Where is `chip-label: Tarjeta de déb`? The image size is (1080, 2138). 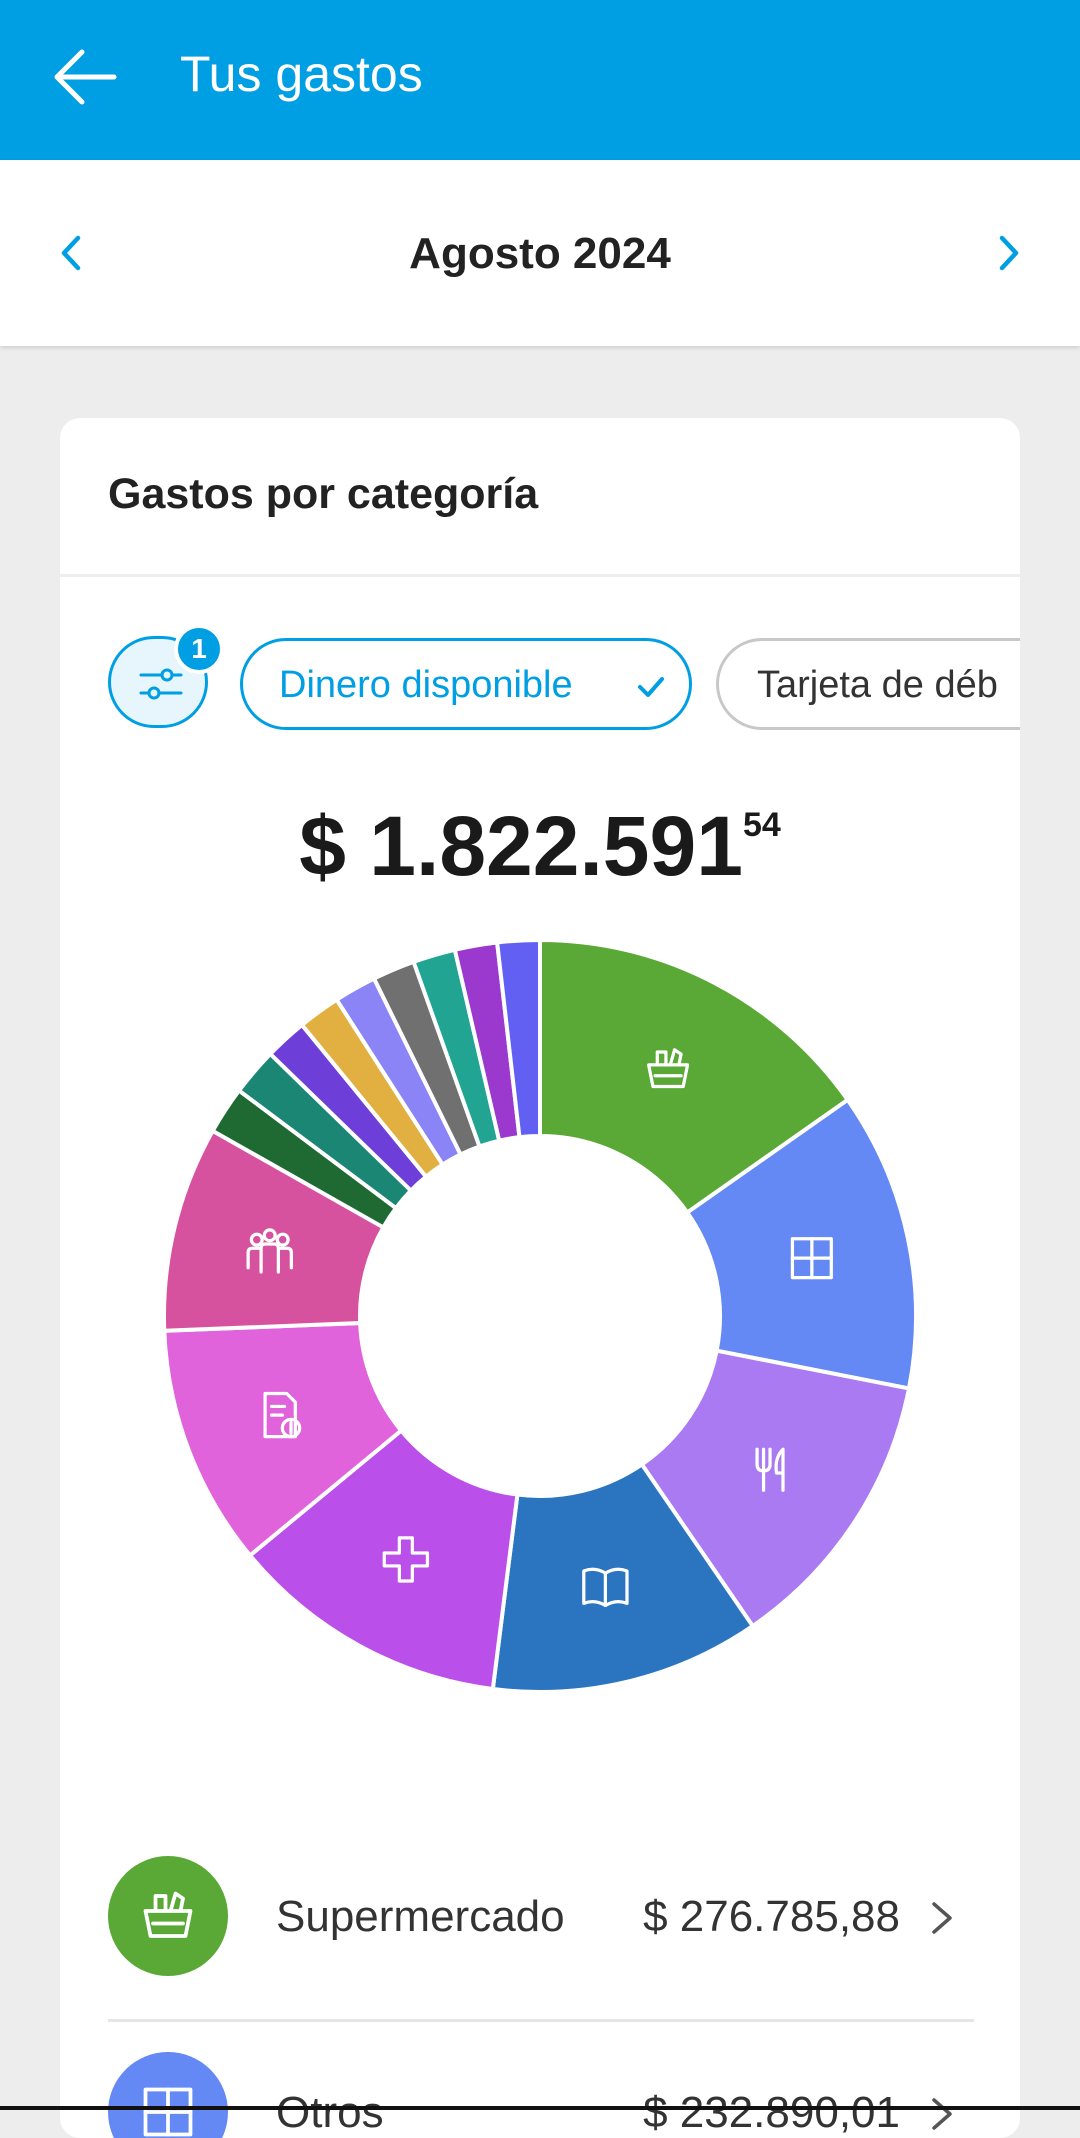 chip-label: Tarjeta de déb is located at coordinates (877, 685).